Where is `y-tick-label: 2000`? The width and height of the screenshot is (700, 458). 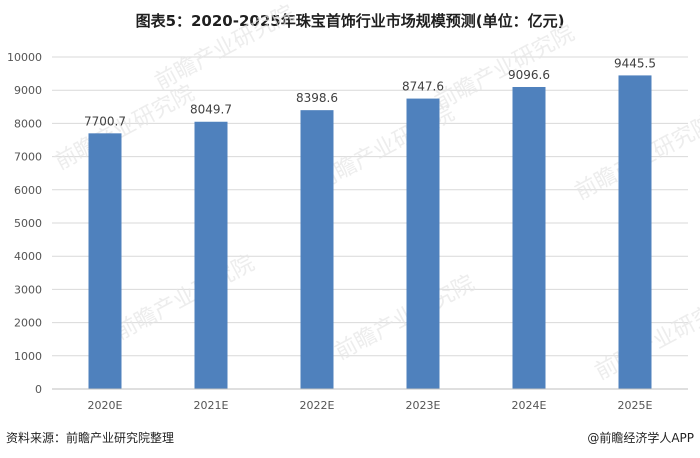
y-tick-label: 2000 is located at coordinates (28, 323).